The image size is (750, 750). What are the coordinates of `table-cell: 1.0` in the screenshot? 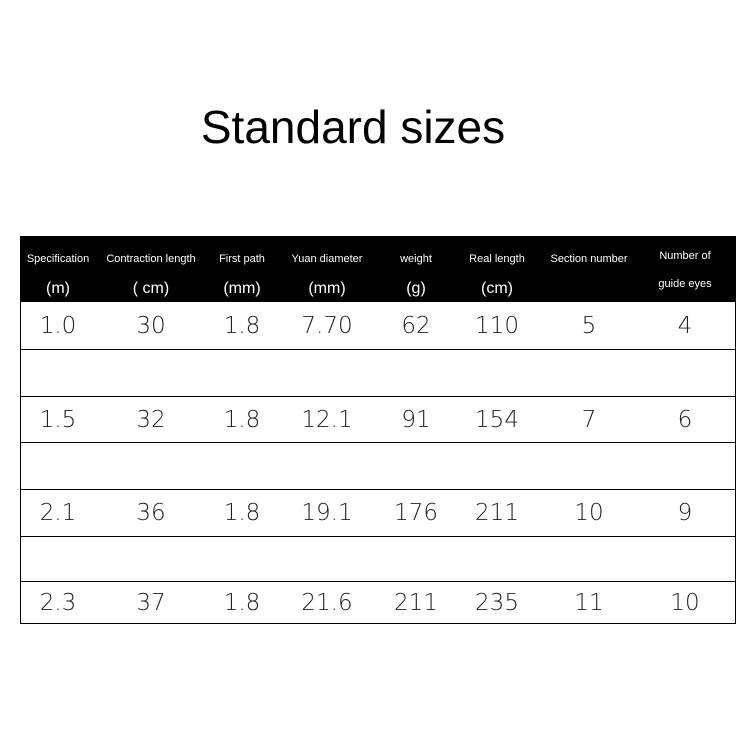 It's located at (58, 325).